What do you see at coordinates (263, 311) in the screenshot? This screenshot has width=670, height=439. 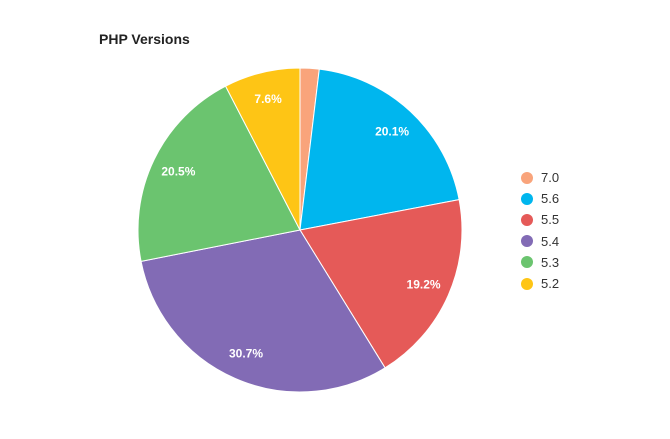 I see `slice-5.4` at bounding box center [263, 311].